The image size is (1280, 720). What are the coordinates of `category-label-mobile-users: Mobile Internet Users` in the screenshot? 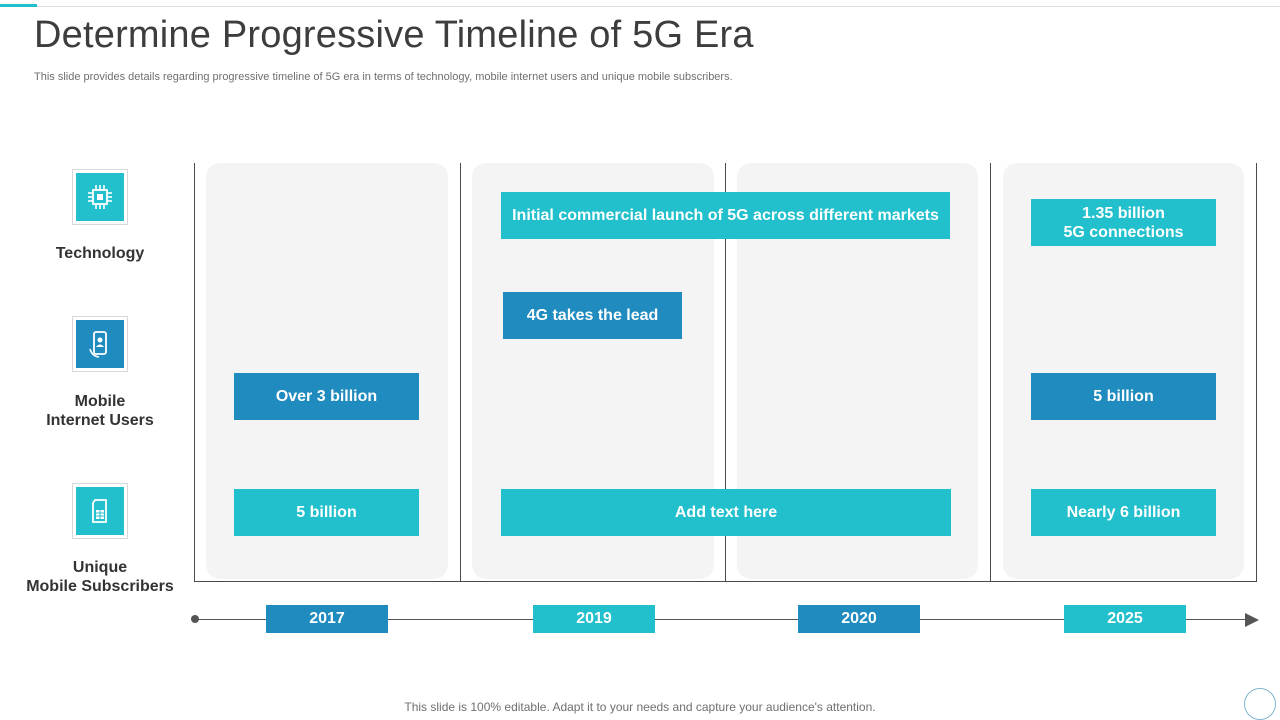 It's located at (100, 411).